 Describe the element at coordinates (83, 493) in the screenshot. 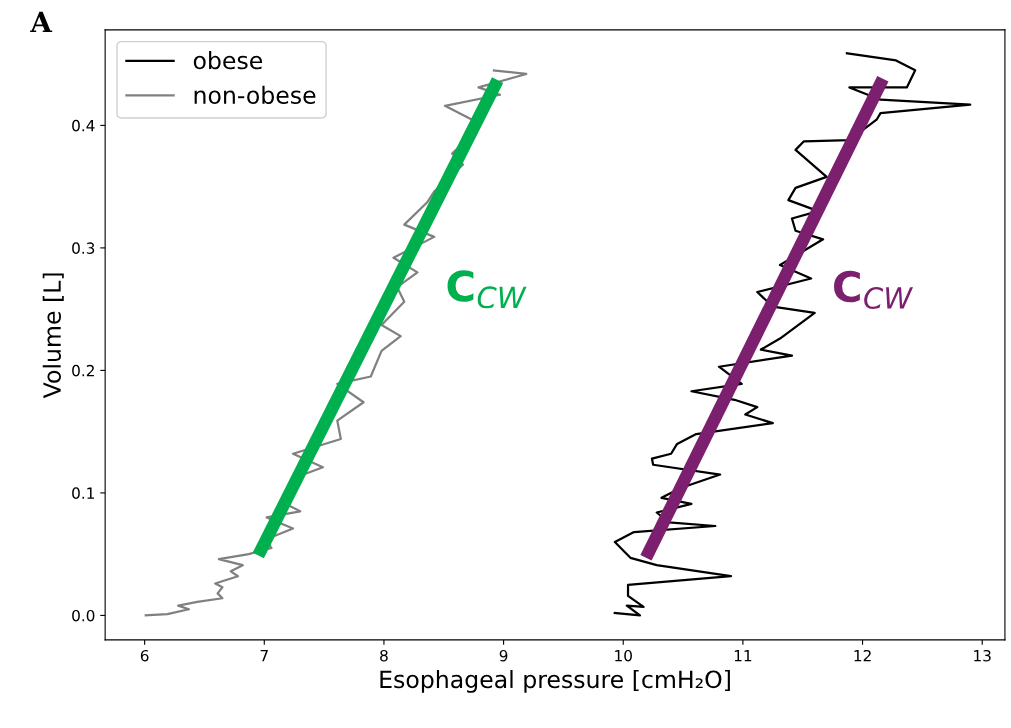

I see `y-tick-label: 0.1` at that location.